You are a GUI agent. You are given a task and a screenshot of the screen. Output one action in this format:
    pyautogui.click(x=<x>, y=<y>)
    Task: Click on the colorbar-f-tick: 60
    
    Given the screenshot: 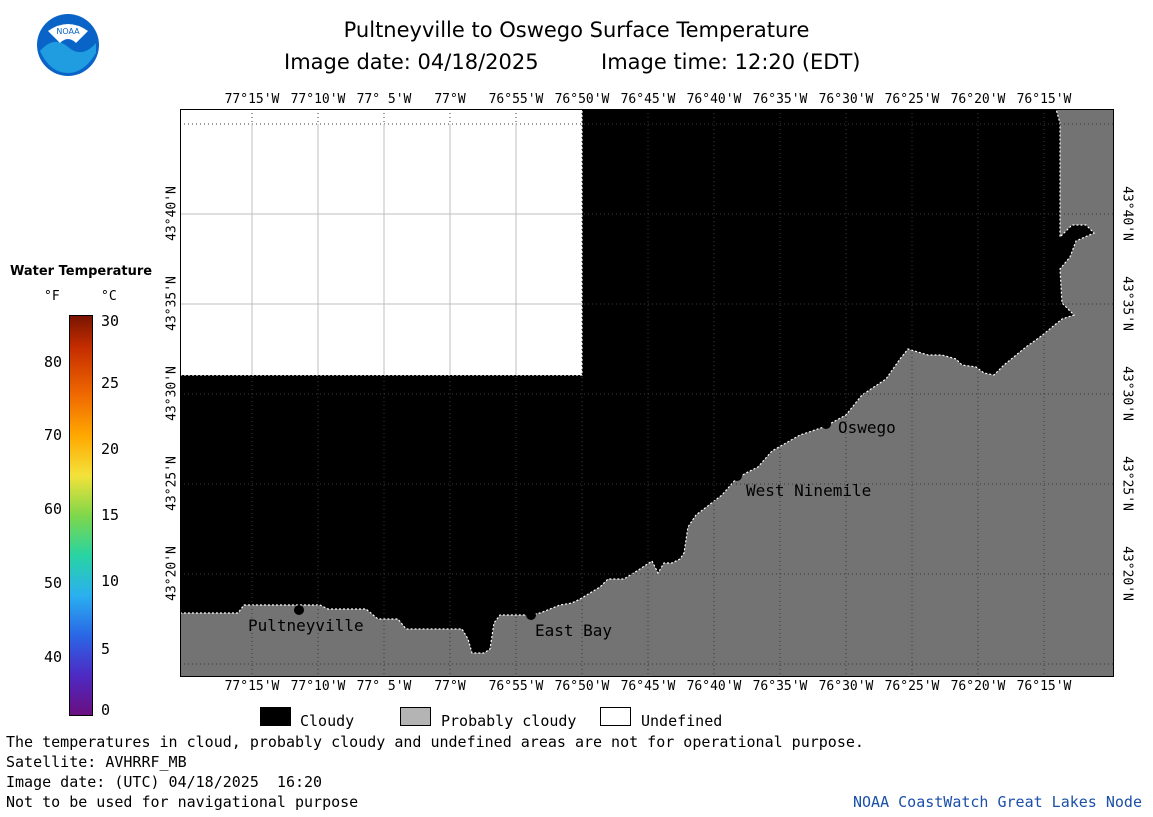 What is the action you would take?
    pyautogui.click(x=52, y=509)
    